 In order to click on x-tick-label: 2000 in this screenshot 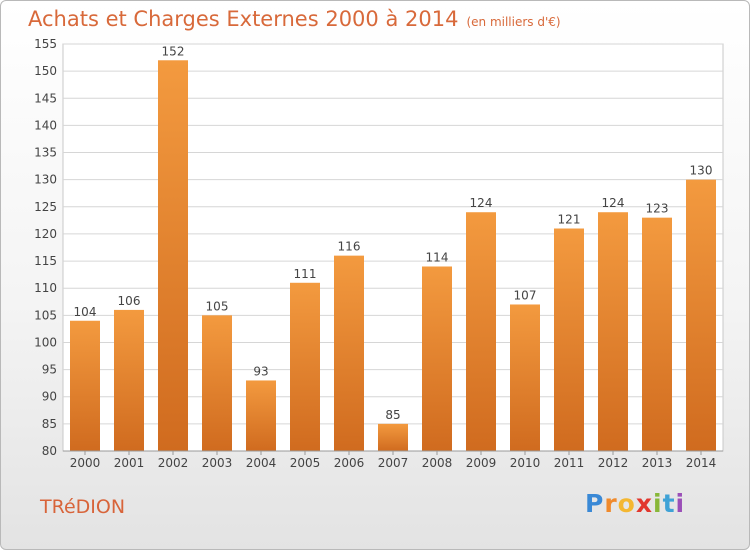, I will do `click(85, 463)`.